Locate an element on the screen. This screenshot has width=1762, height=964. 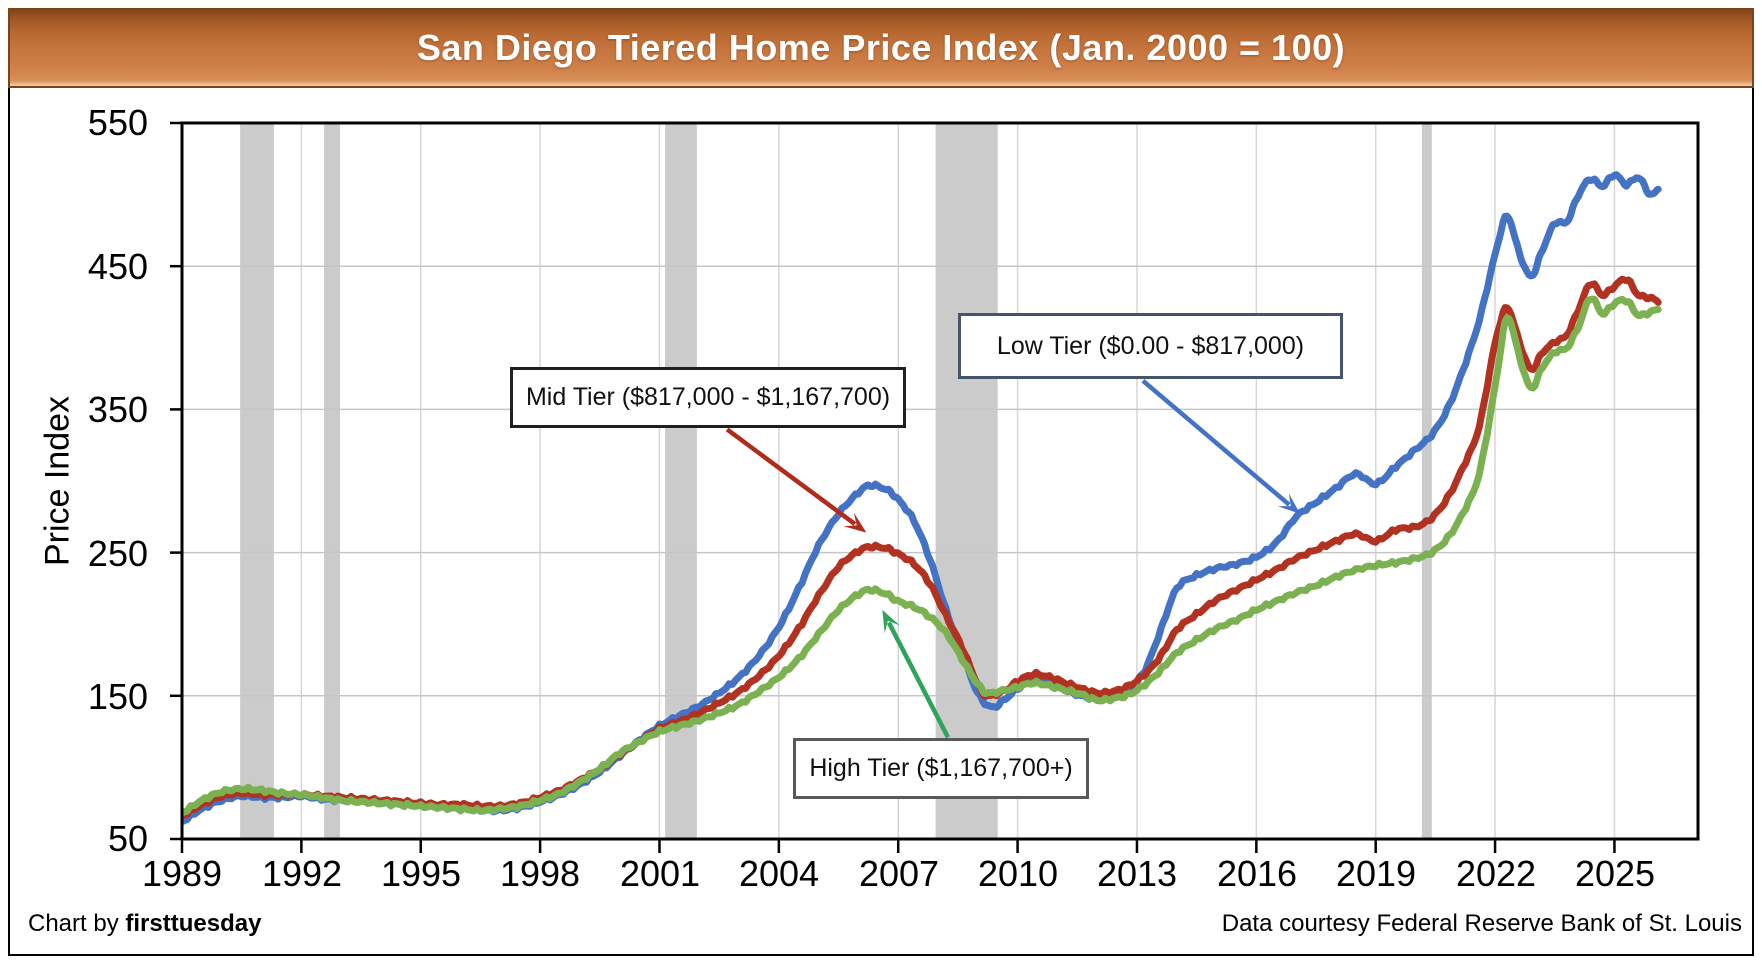
mid-tier-label: Mid Tier ($817,000 - $1,167,700) is located at coordinates (708, 397).